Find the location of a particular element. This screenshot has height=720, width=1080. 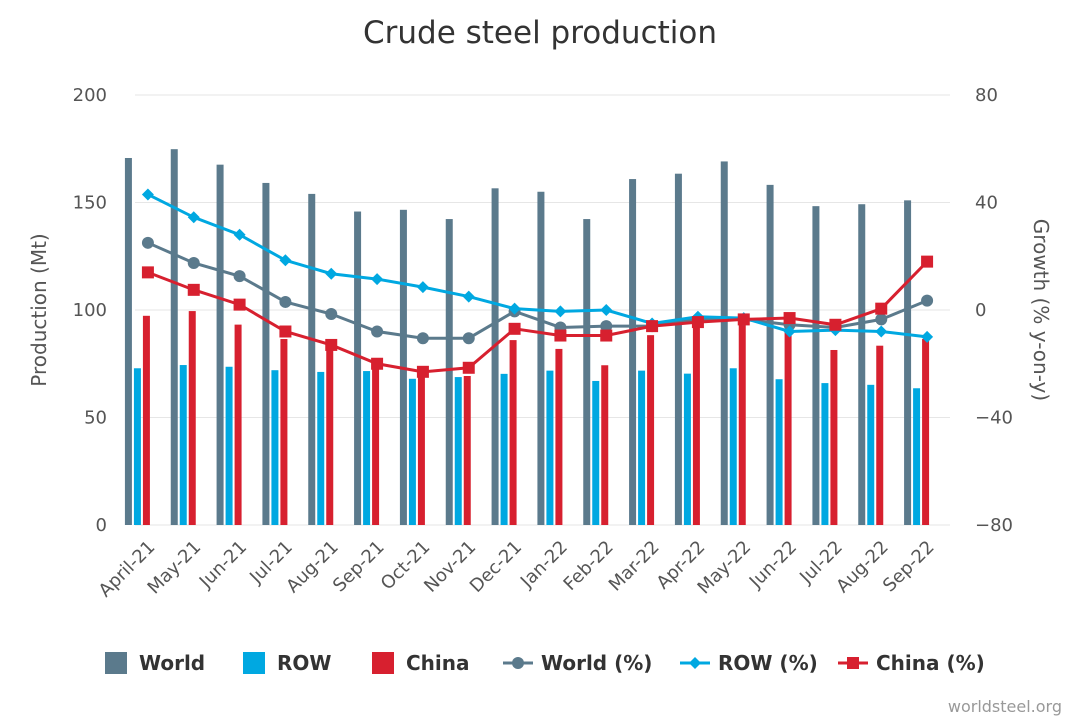

legend-item-world-pct: World (%) is located at coordinates (577, 663).